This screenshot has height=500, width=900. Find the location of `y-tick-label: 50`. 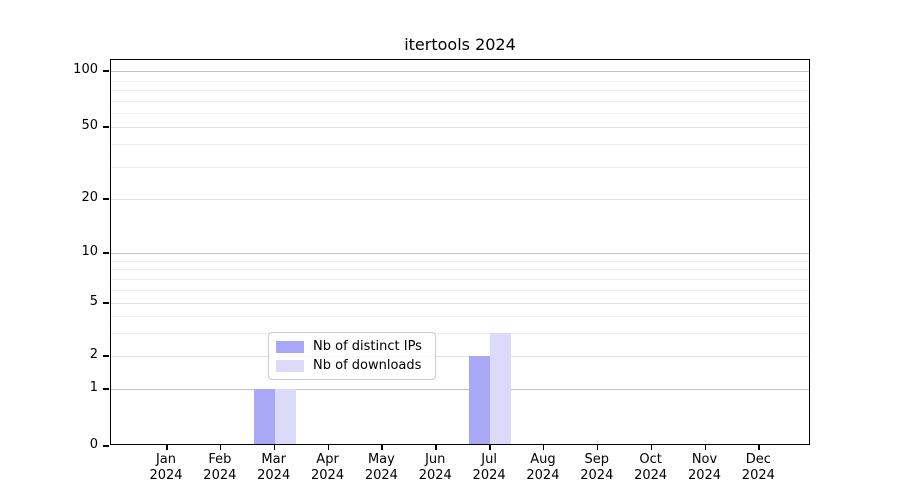

y-tick-label: 50 is located at coordinates (89, 125).